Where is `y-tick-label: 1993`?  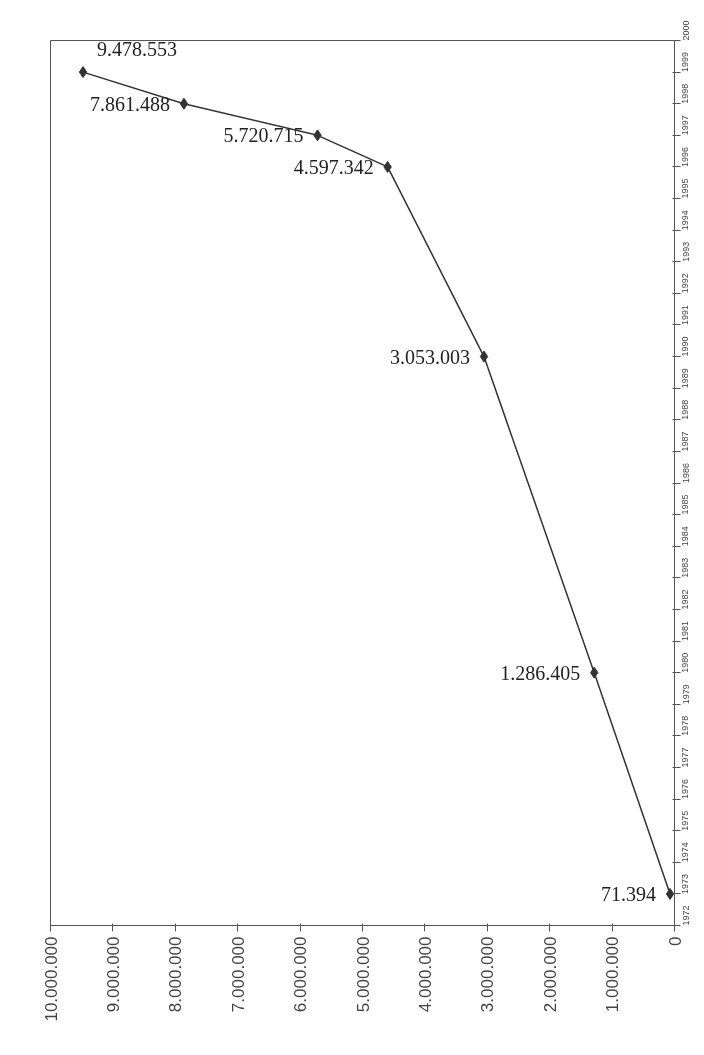
y-tick-label: 1993 is located at coordinates (685, 251).